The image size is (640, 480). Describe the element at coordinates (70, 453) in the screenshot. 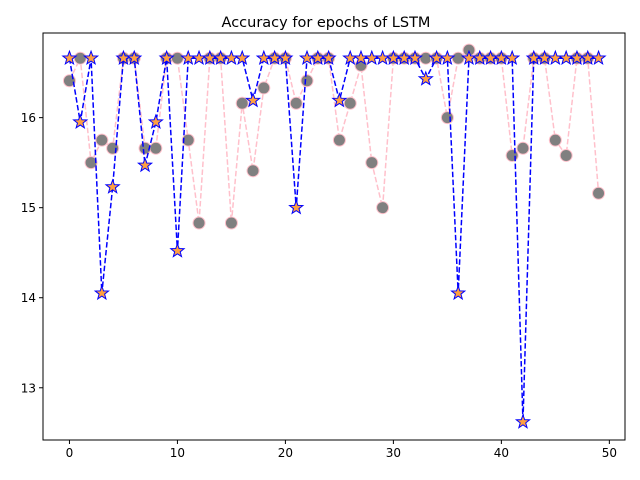

I see `x-tick-label: 0` at that location.